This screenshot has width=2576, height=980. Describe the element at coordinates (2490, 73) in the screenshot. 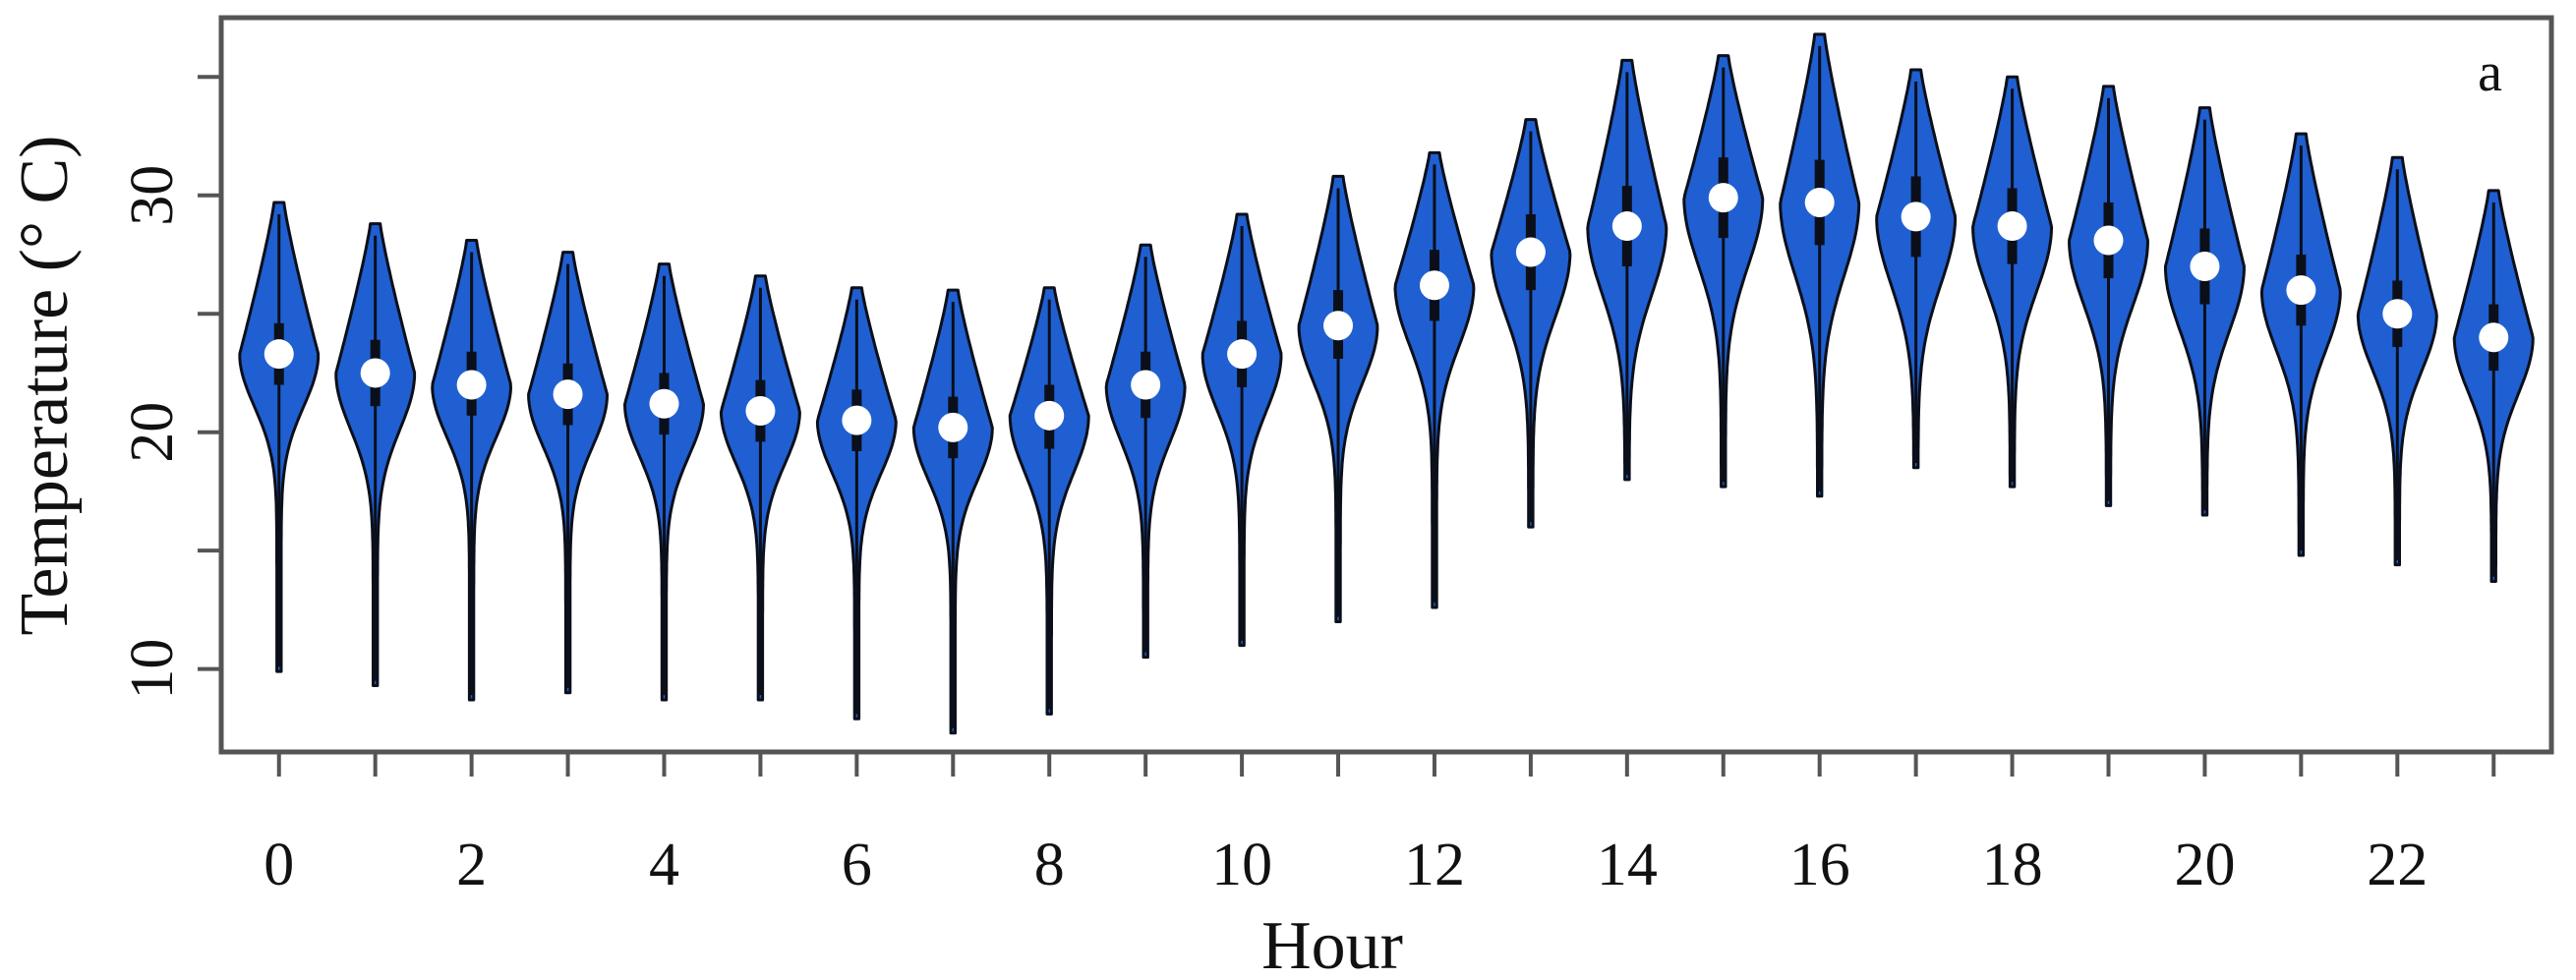

I see `panel-label: a` at that location.